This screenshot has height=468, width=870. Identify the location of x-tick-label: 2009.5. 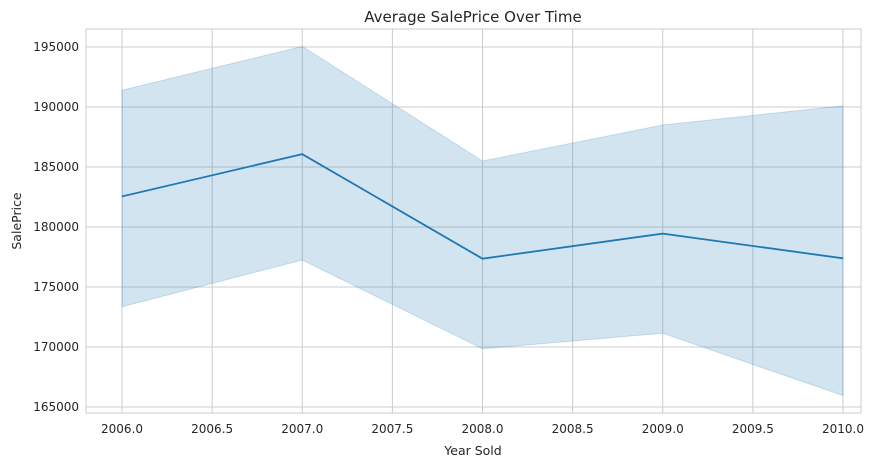
(753, 429).